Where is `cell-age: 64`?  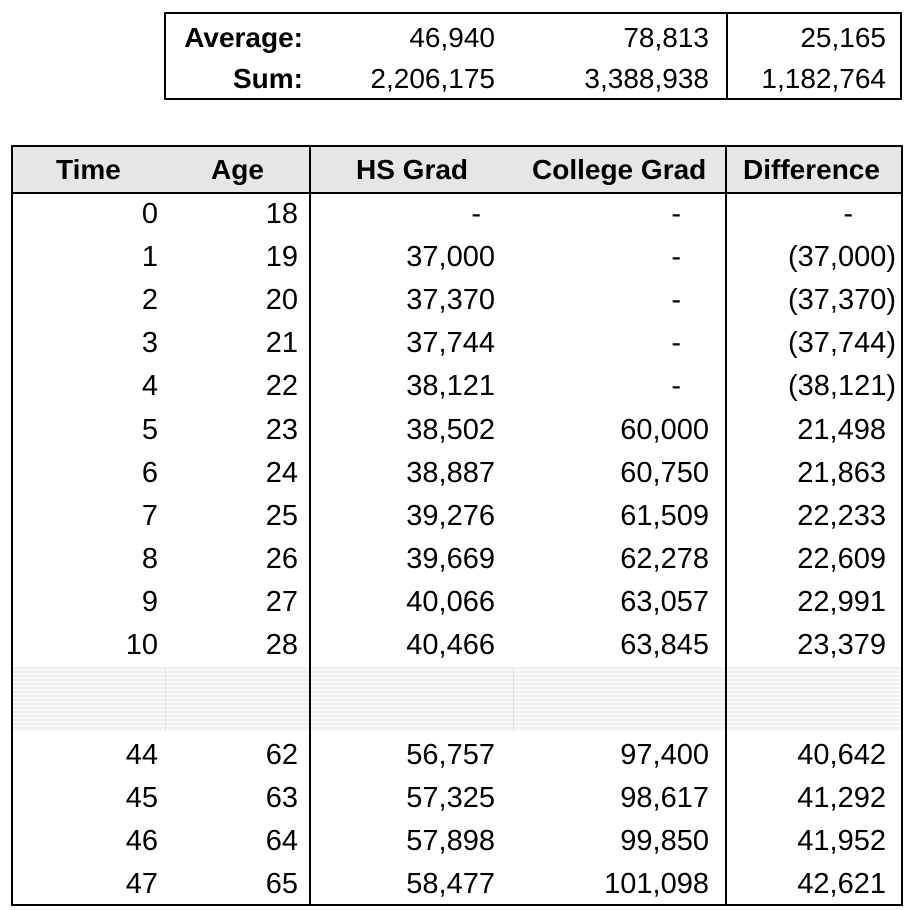 cell-age: 64 is located at coordinates (281, 841).